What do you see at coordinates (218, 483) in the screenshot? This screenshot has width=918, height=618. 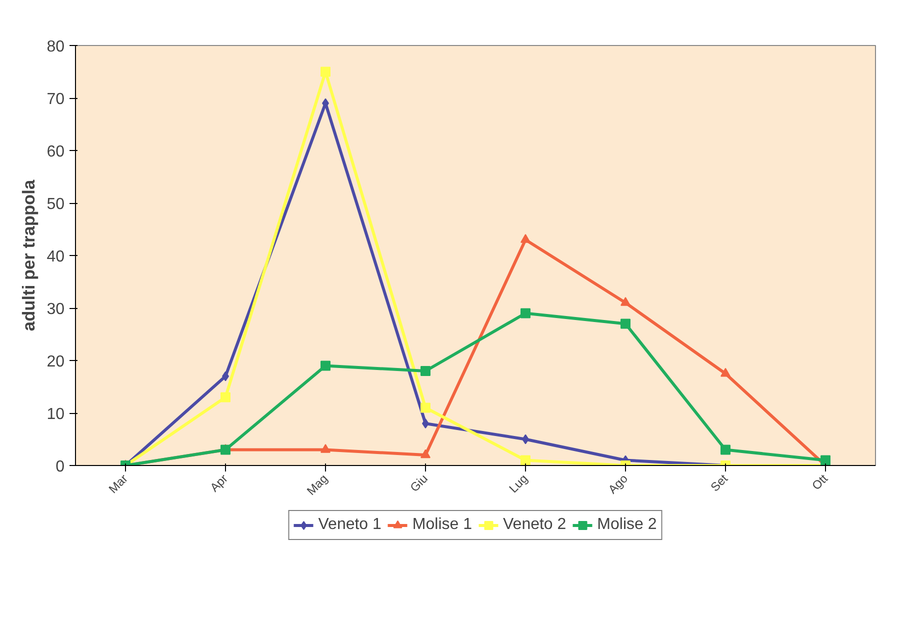 I see `x-tick-label: Apr` at bounding box center [218, 483].